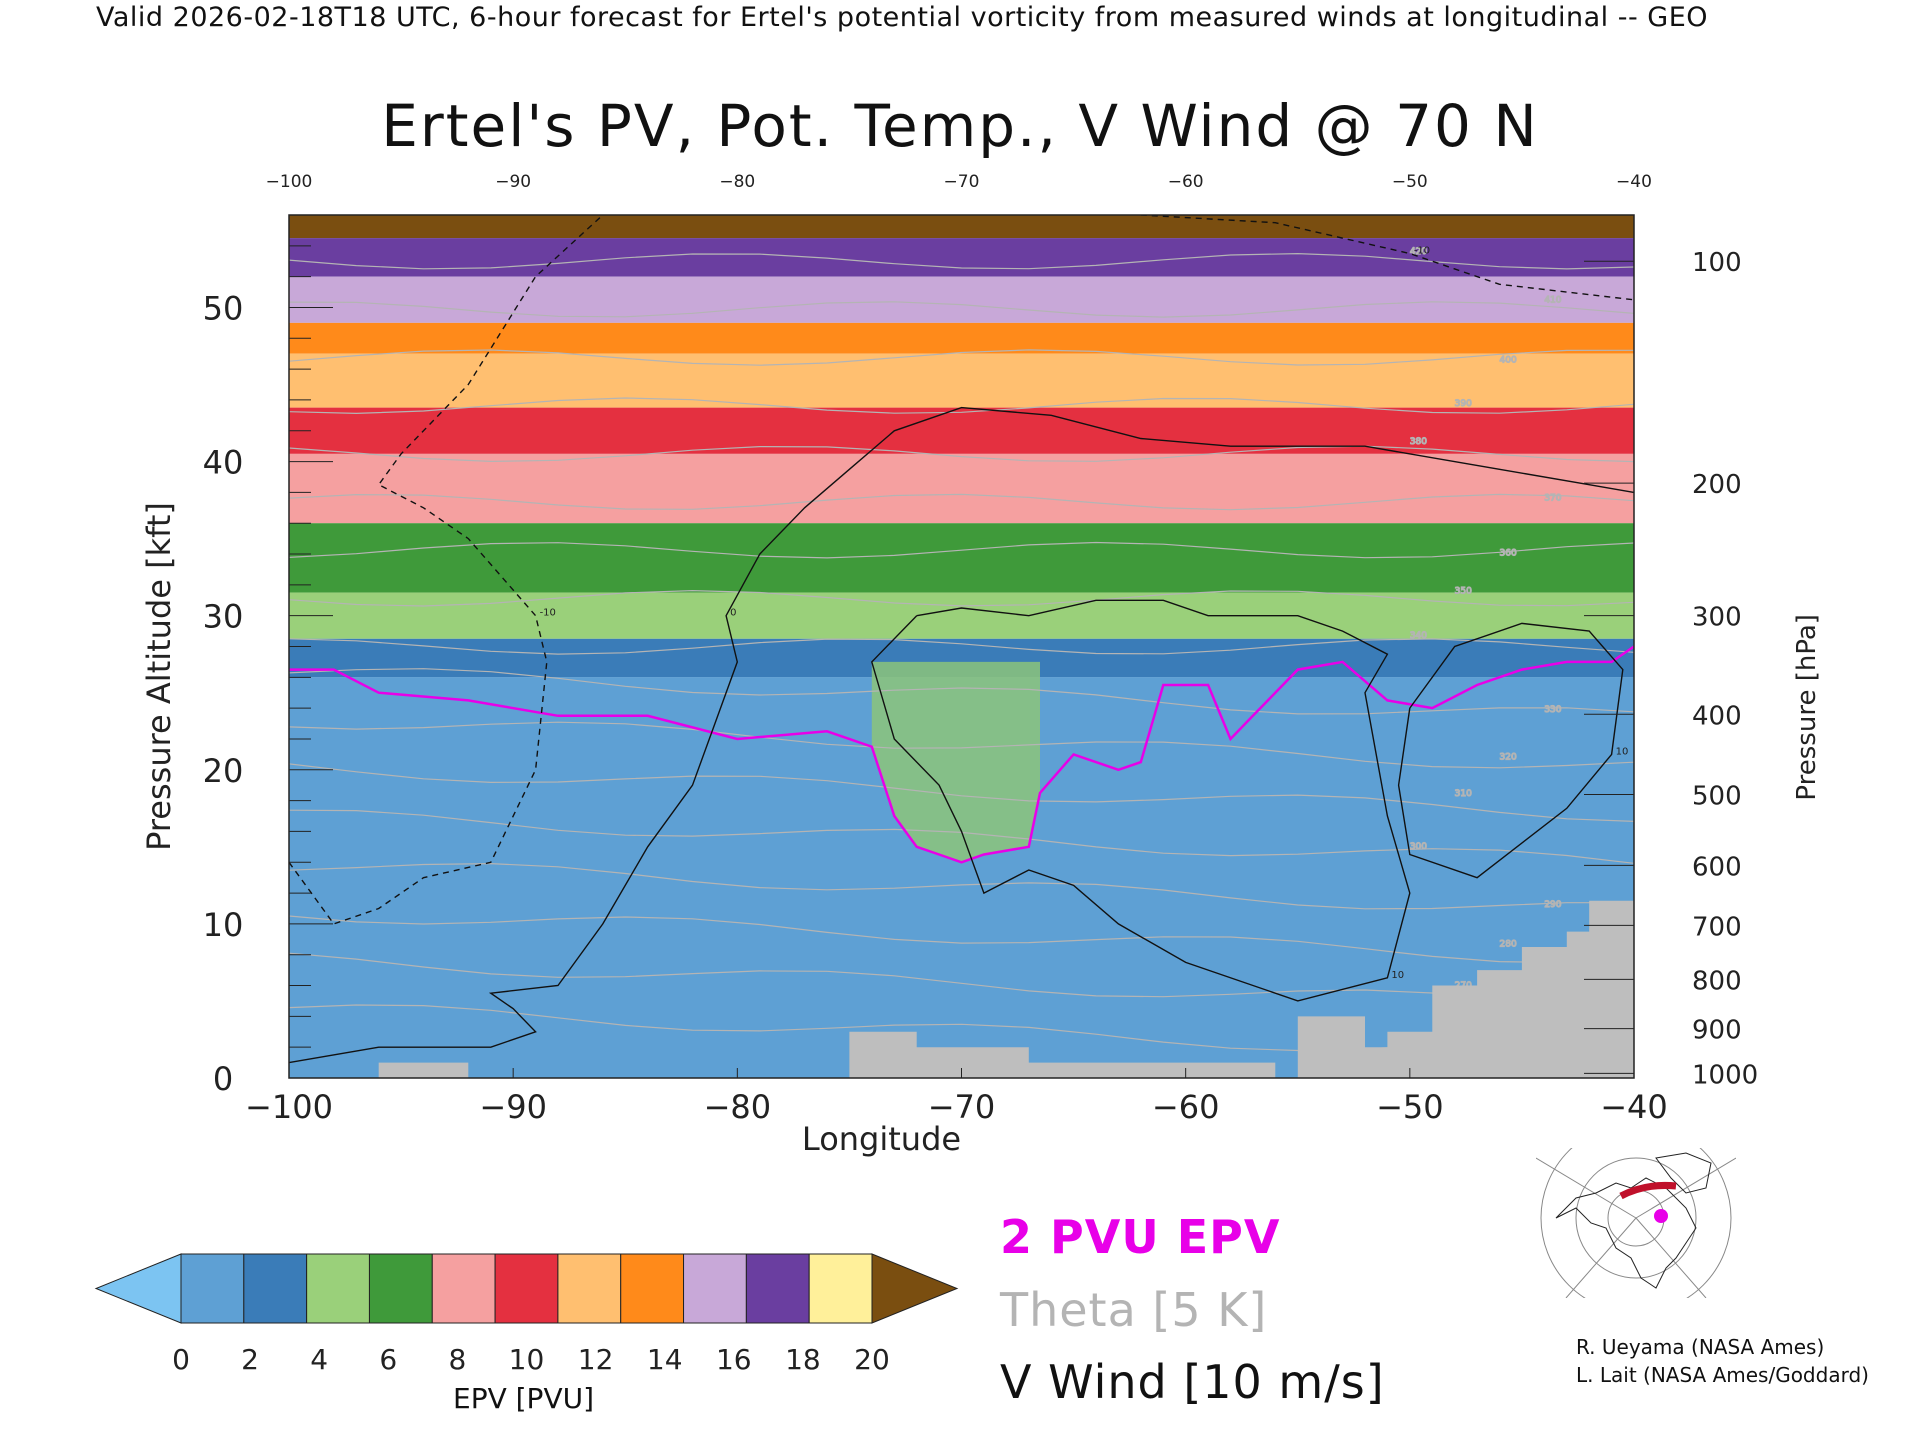  I want to click on wind-contour-label: 0, so click(733, 613).